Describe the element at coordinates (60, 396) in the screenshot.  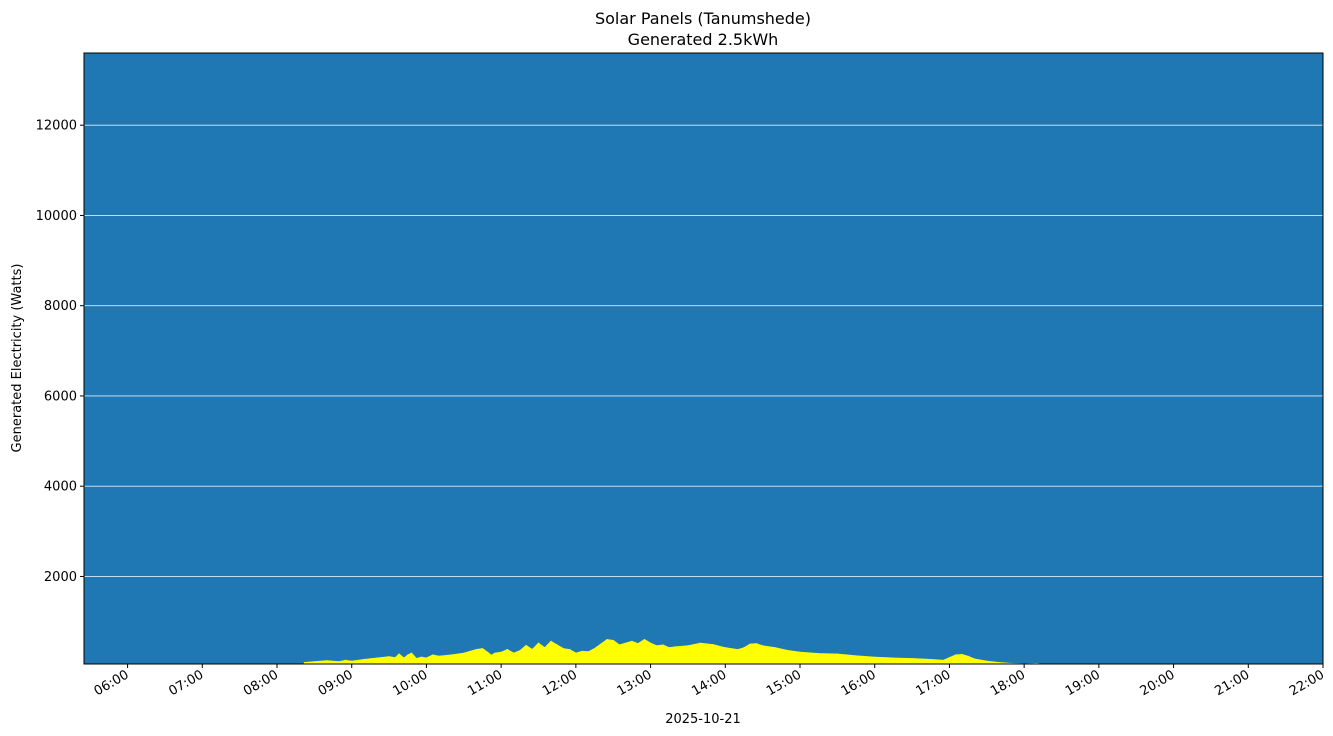
I see `y-tick-label: 6000` at that location.